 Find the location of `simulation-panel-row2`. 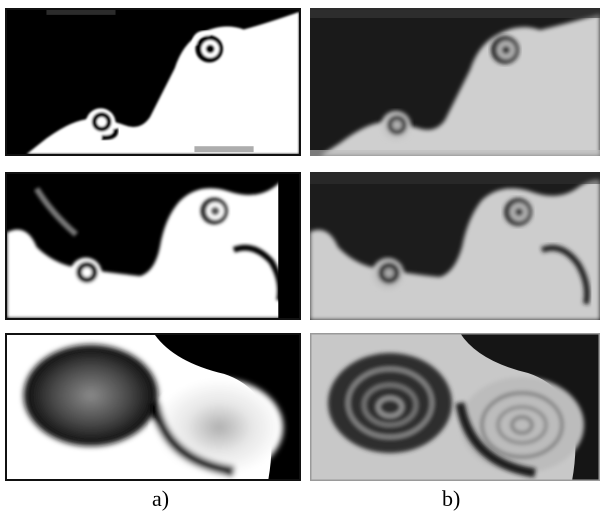

simulation-panel-row2 is located at coordinates (153, 246).